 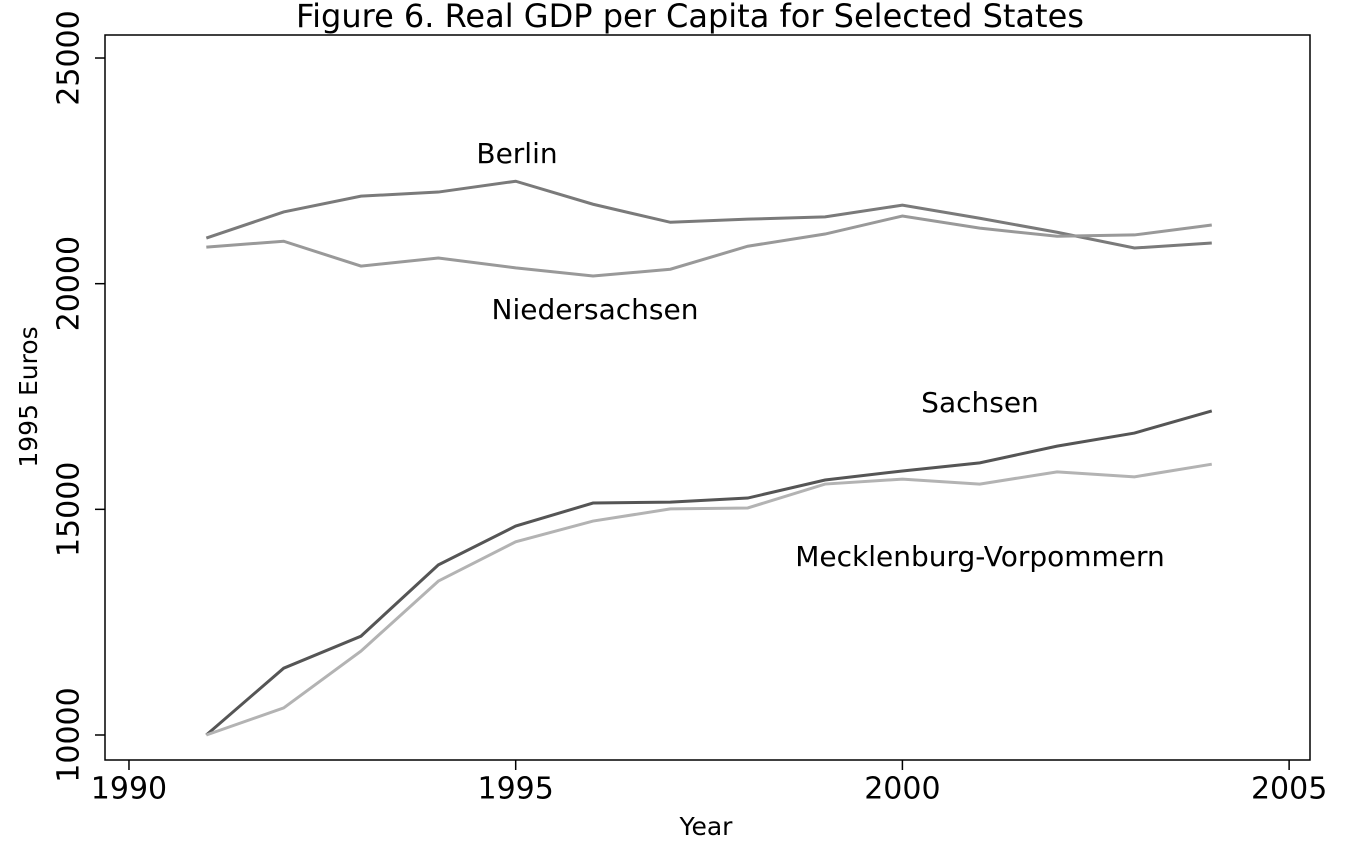 What do you see at coordinates (595, 309) in the screenshot?
I see `series-label: Niedersachsen` at bounding box center [595, 309].